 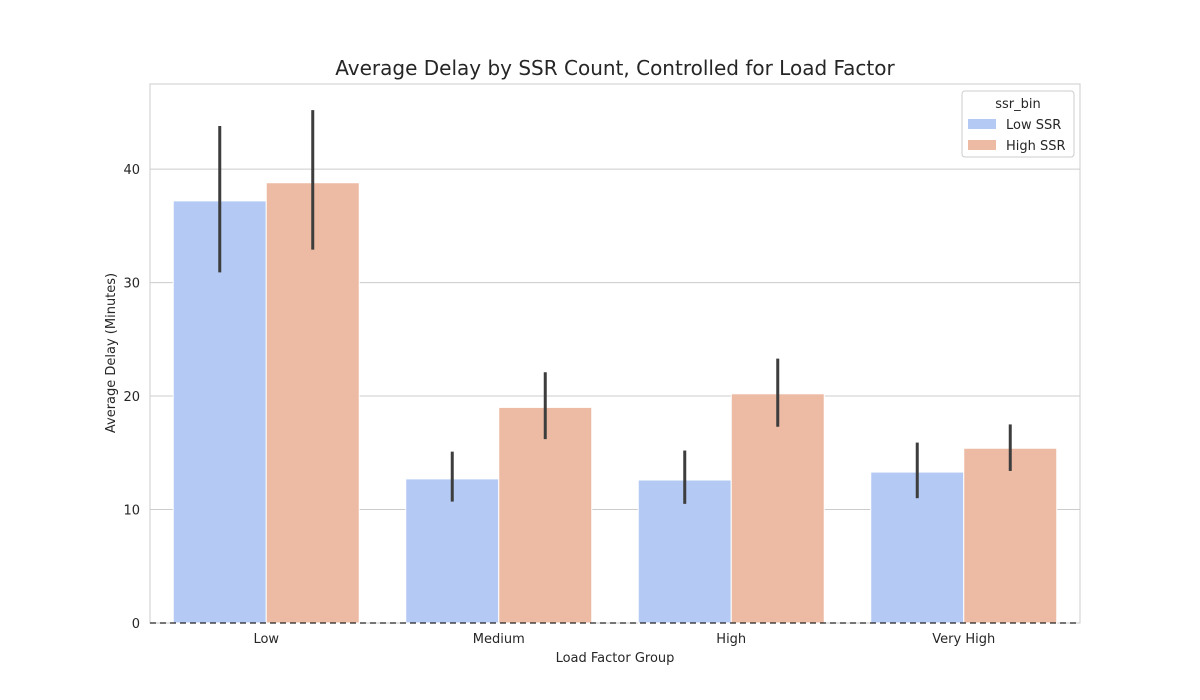 What do you see at coordinates (1033, 125) in the screenshot?
I see `legend-label-low-ssr: Low SSR` at bounding box center [1033, 125].